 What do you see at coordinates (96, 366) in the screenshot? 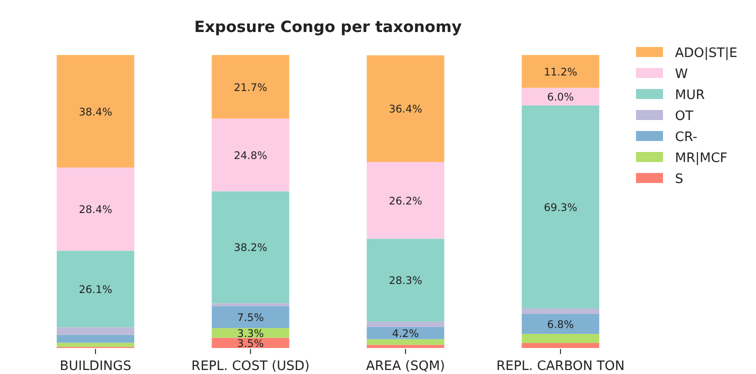
I see `x-tick-label: BUILDINGS` at bounding box center [96, 366].